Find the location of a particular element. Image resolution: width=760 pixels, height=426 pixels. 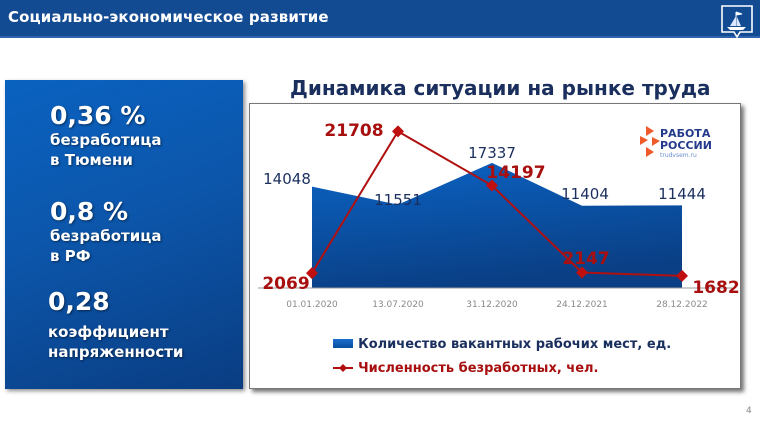

unemployed-data-label: 14197 is located at coordinates (515, 173).